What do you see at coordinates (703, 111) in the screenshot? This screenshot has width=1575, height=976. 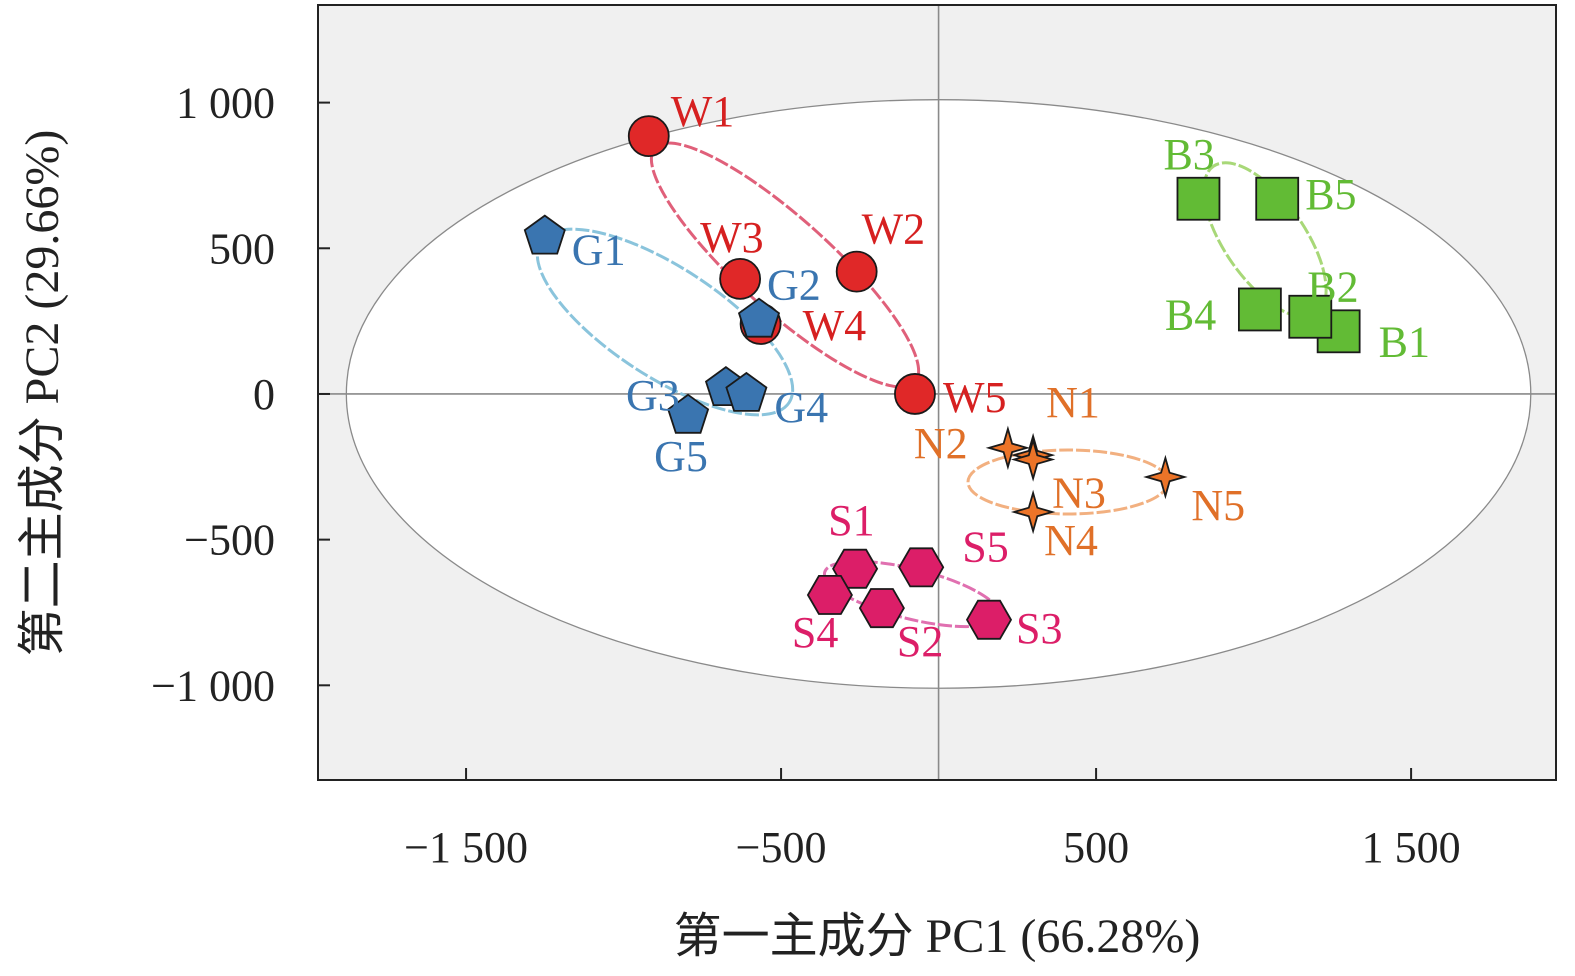 I see `label-w1: W1` at bounding box center [703, 111].